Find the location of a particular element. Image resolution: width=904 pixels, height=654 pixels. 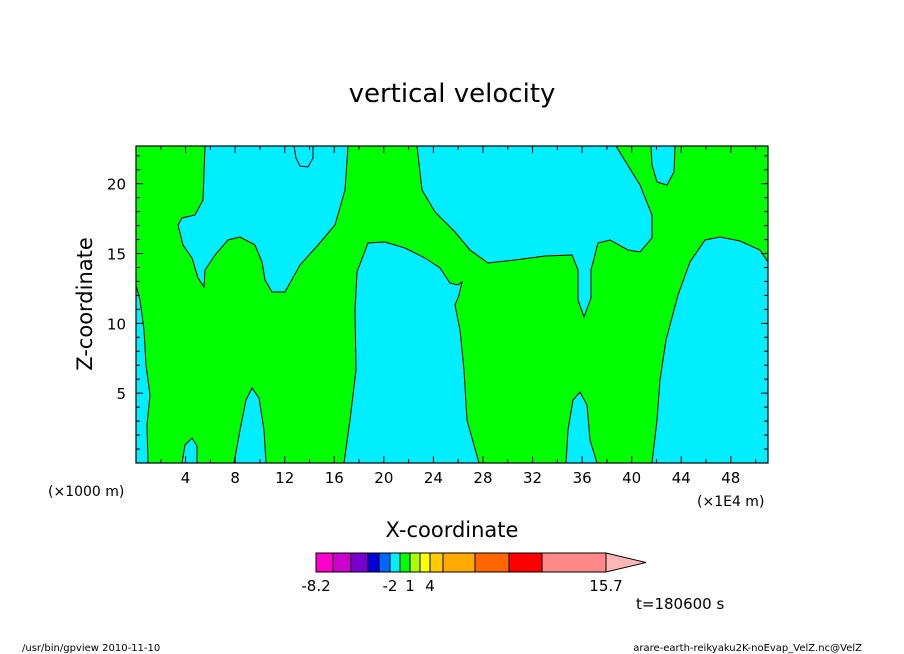

x-tick-label: 24 is located at coordinates (433, 478).